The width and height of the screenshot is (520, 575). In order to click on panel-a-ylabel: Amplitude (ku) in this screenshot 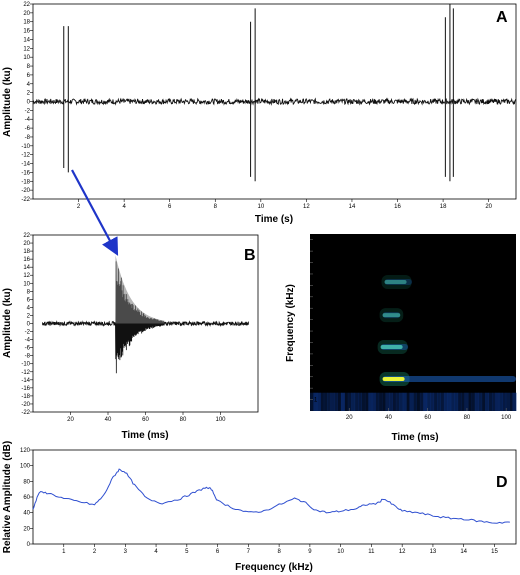, I will do `click(7, 102)`.